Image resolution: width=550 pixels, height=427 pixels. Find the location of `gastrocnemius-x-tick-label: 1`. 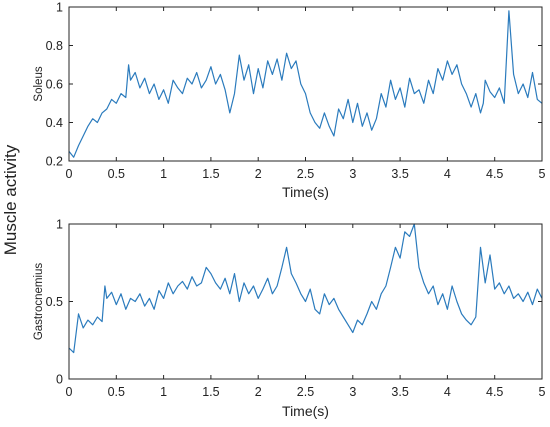

gastrocnemius-x-tick-label: 1 is located at coordinates (163, 392).